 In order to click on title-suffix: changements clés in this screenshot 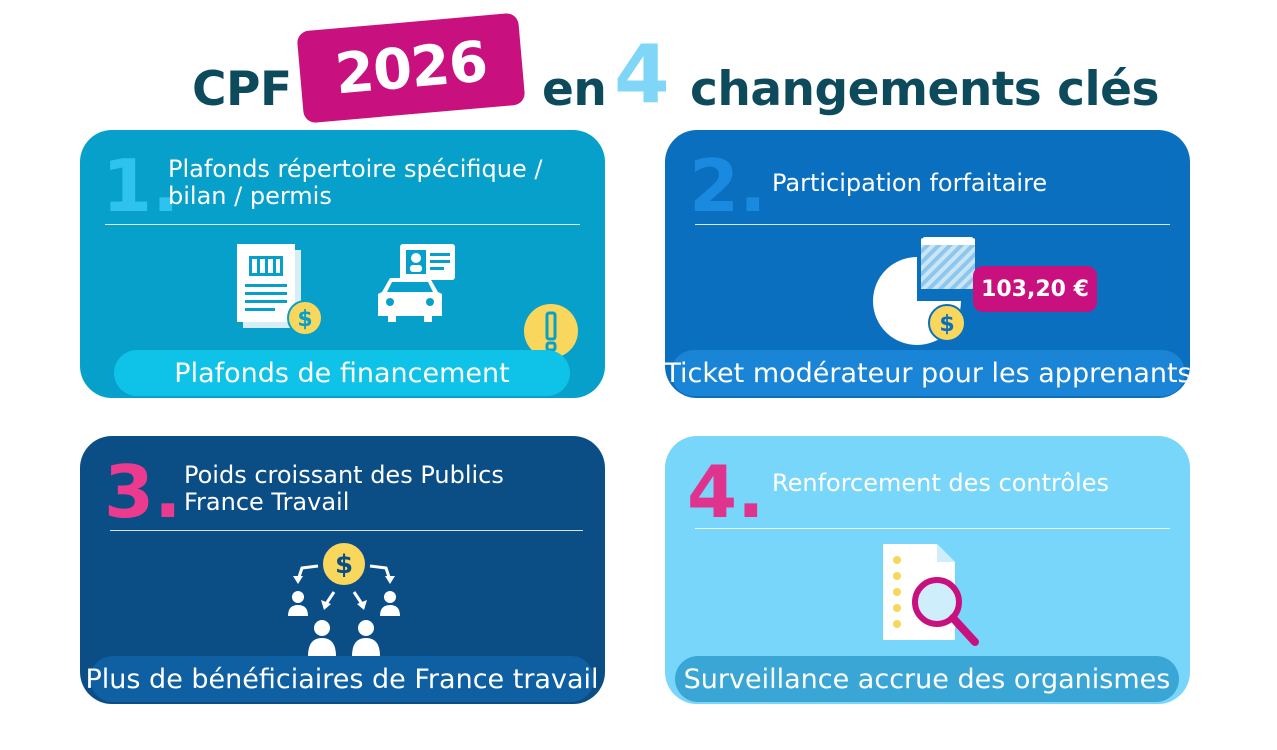, I will do `click(924, 89)`.